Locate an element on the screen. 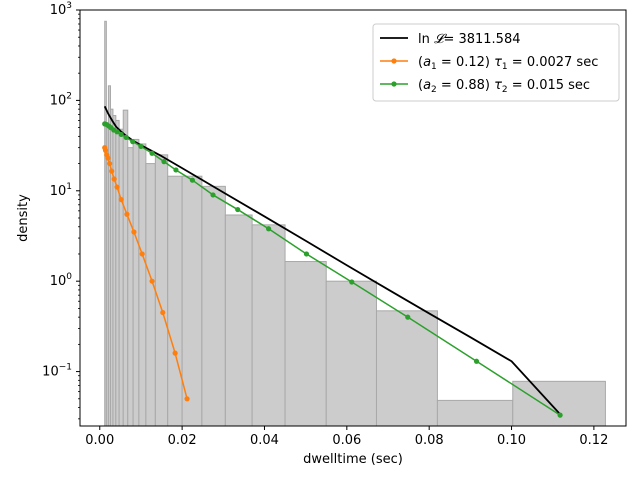 The image size is (640, 480). x-tick-label: 0.04 is located at coordinates (264, 440).